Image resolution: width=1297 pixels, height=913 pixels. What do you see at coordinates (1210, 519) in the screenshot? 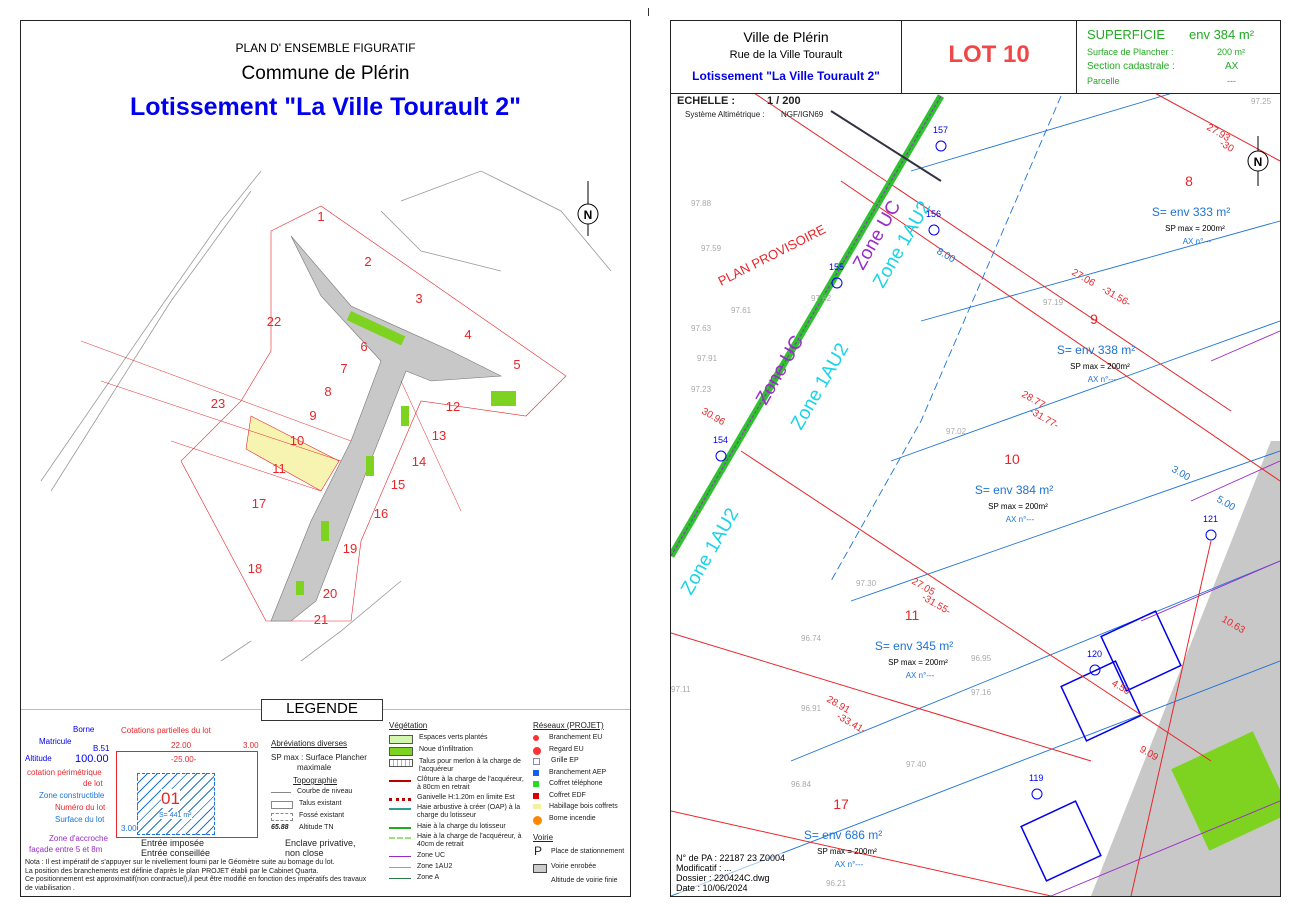
I see `survey-point-label: 121` at bounding box center [1210, 519].